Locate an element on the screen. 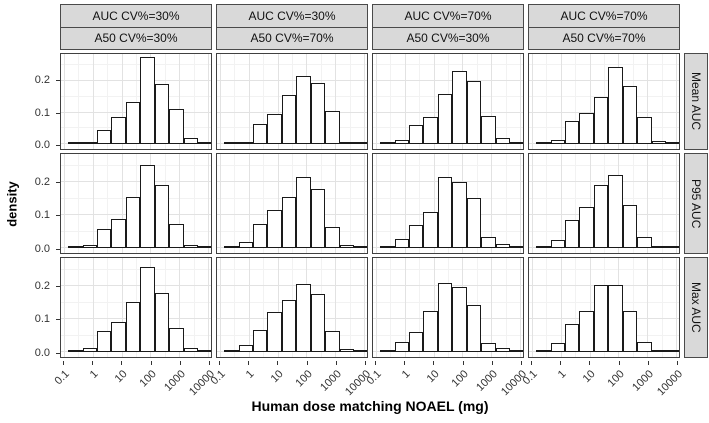  x-tick-label-text: 1000 is located at coordinates (643, 381).